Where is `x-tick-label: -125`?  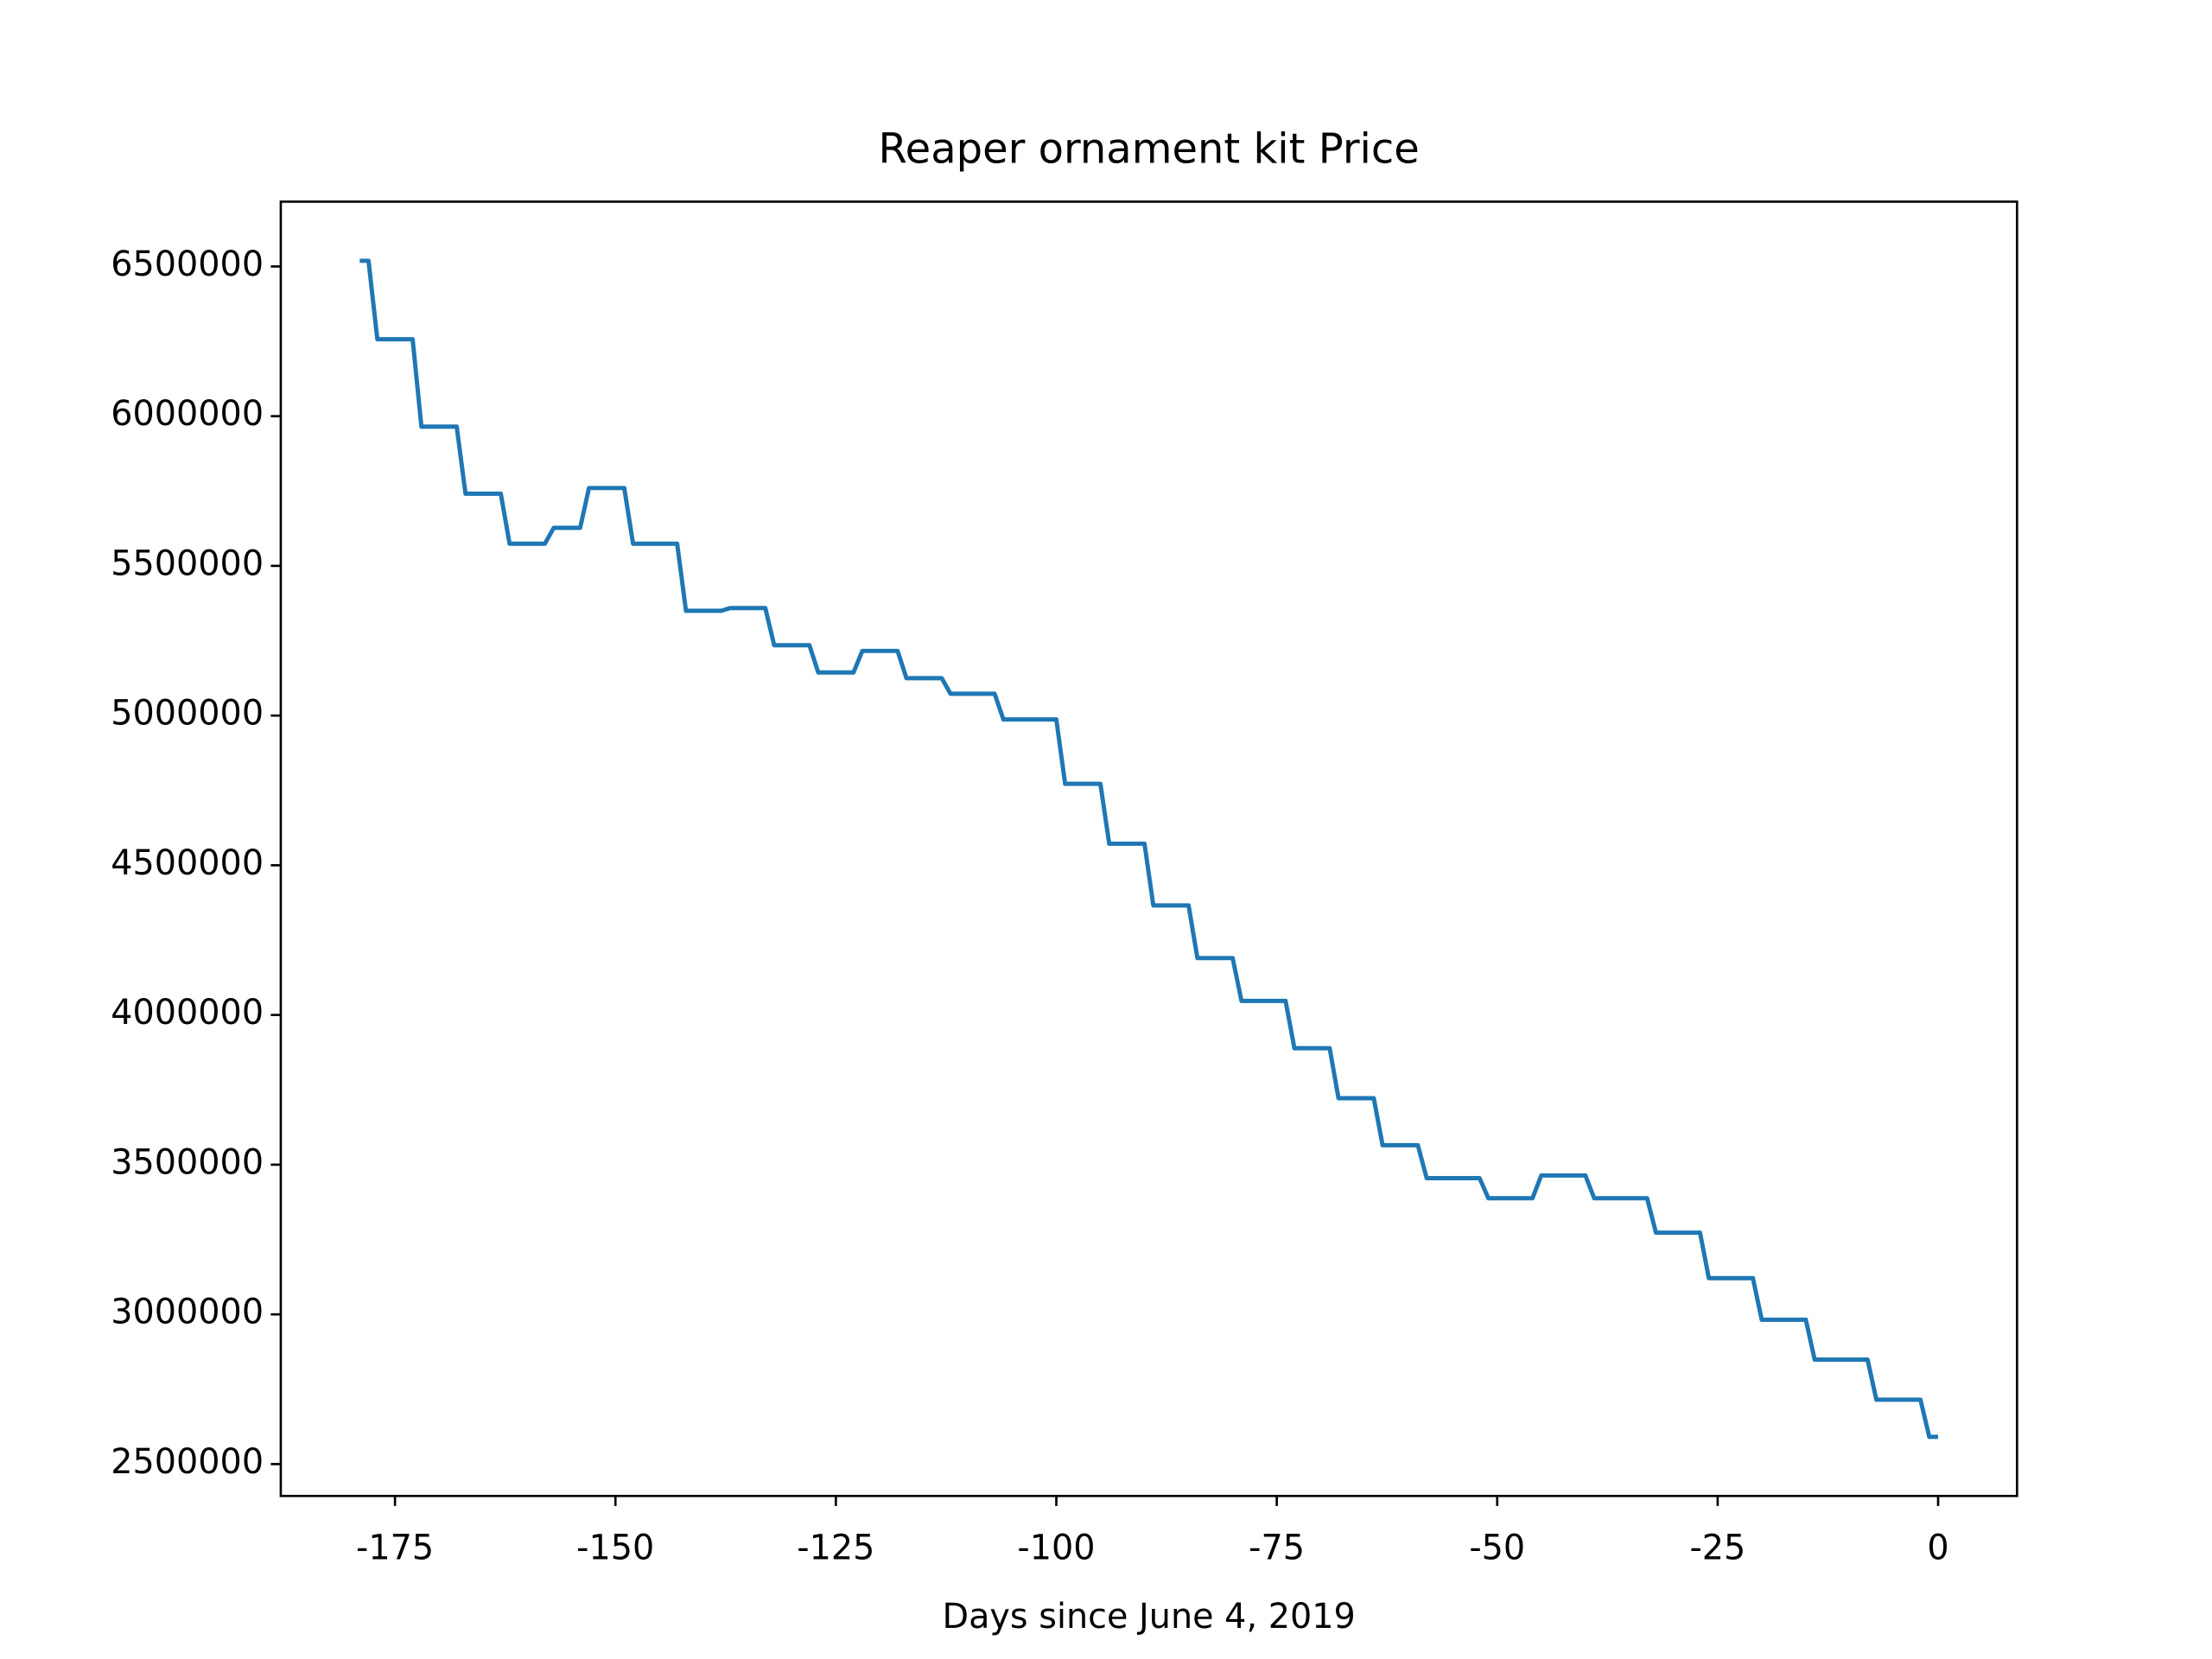
x-tick-label: -125 is located at coordinates (835, 1548).